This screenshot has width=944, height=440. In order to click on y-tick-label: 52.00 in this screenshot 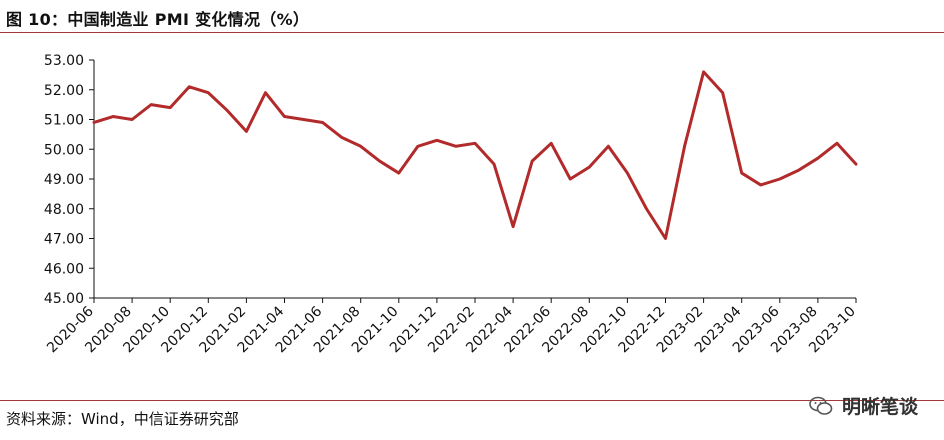, I will do `click(64, 91)`.